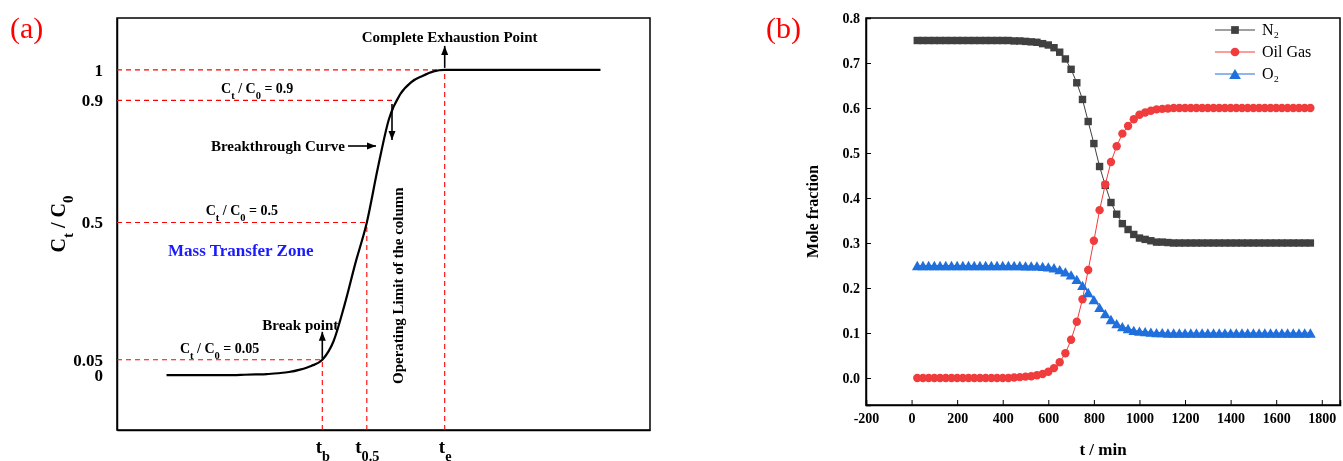  Describe the element at coordinates (1003, 418) in the screenshot. I see `x-tick-label: 400` at that location.